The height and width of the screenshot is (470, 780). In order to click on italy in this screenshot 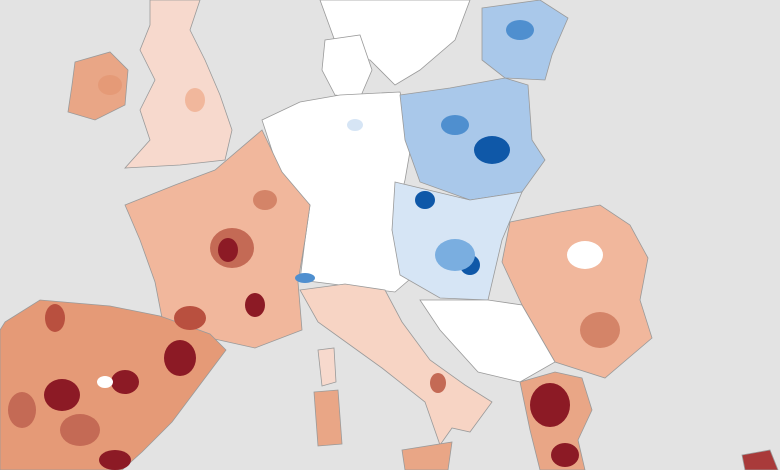, I will do `click(396, 364)`.